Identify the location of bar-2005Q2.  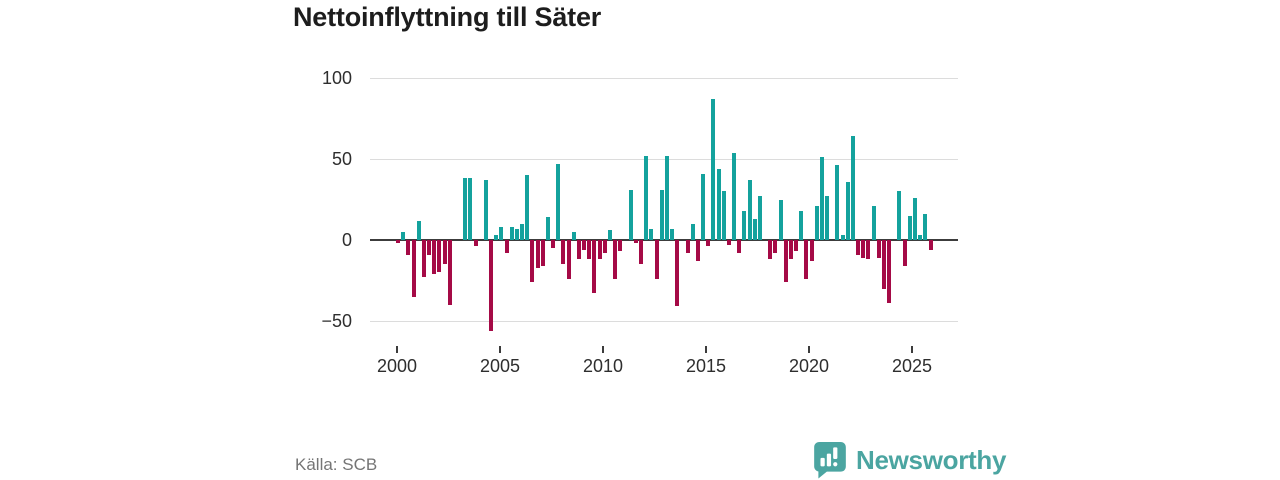
(506, 246).